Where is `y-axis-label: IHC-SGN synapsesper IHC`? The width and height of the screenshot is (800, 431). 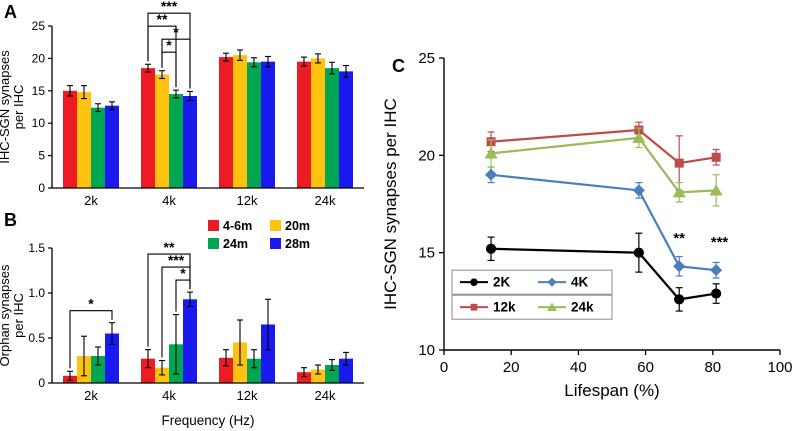 y-axis-label: IHC-SGN synapsesper IHC is located at coordinates (13, 107).